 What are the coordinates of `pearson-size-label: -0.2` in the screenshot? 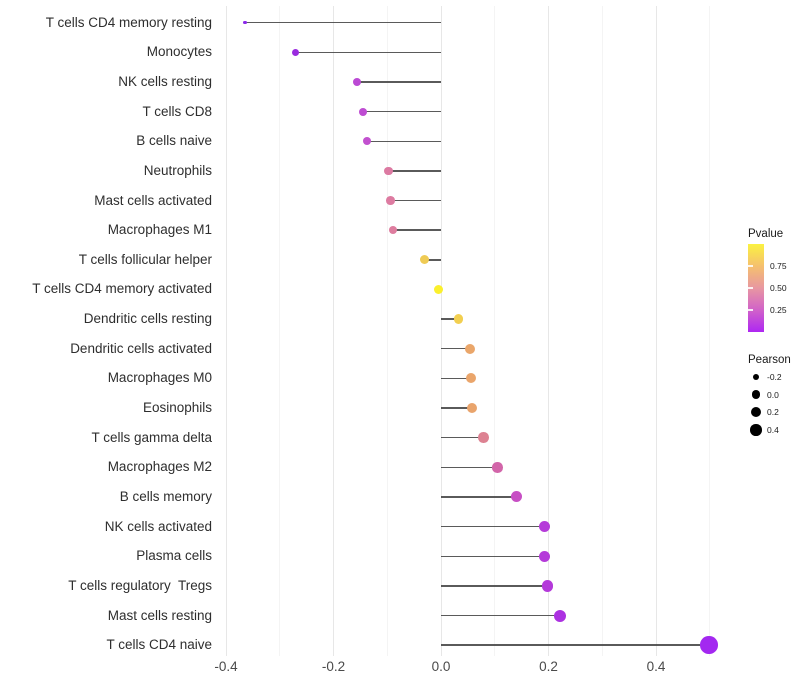 It's located at (774, 377).